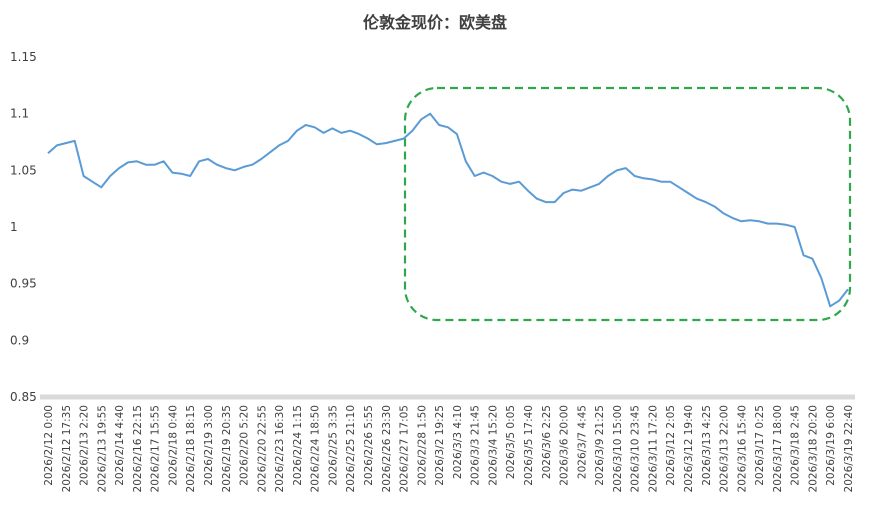 This screenshot has height=513, width=870. Describe the element at coordinates (298, 445) in the screenshot. I see `x-tick-label: 2026/2/24 1:15` at that location.